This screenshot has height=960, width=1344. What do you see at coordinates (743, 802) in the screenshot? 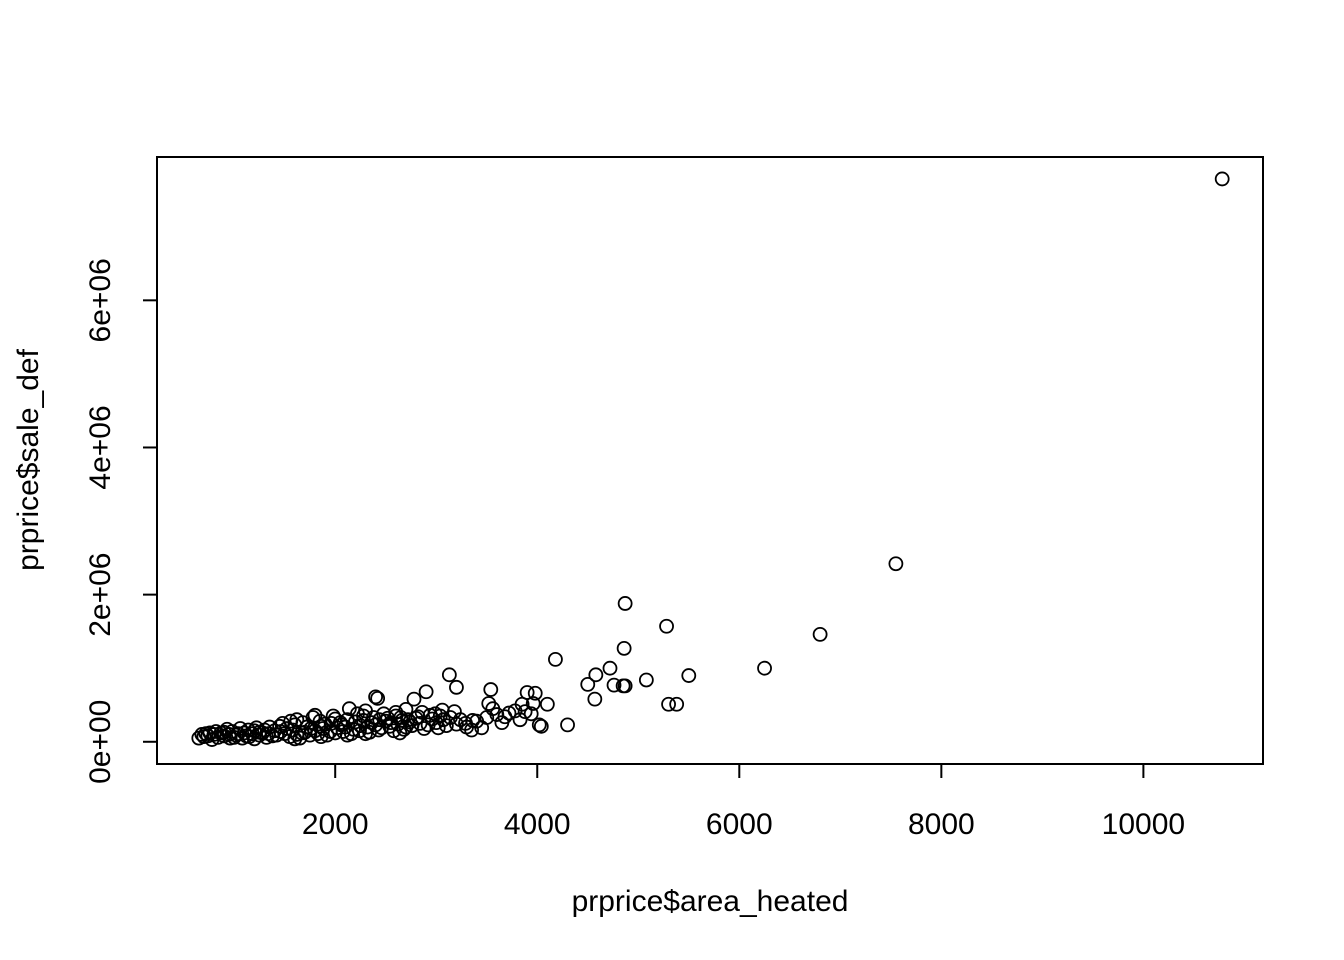
I see `x-axis: 2000 4000 6000 8000 10000` at bounding box center [743, 802].